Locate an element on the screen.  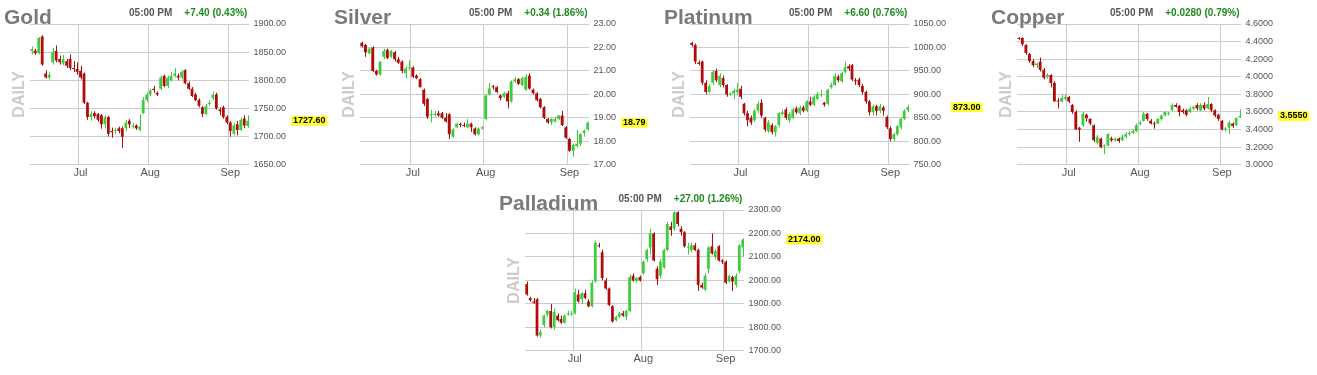
y-tick-label: 4.2000 is located at coordinates (1259, 58).